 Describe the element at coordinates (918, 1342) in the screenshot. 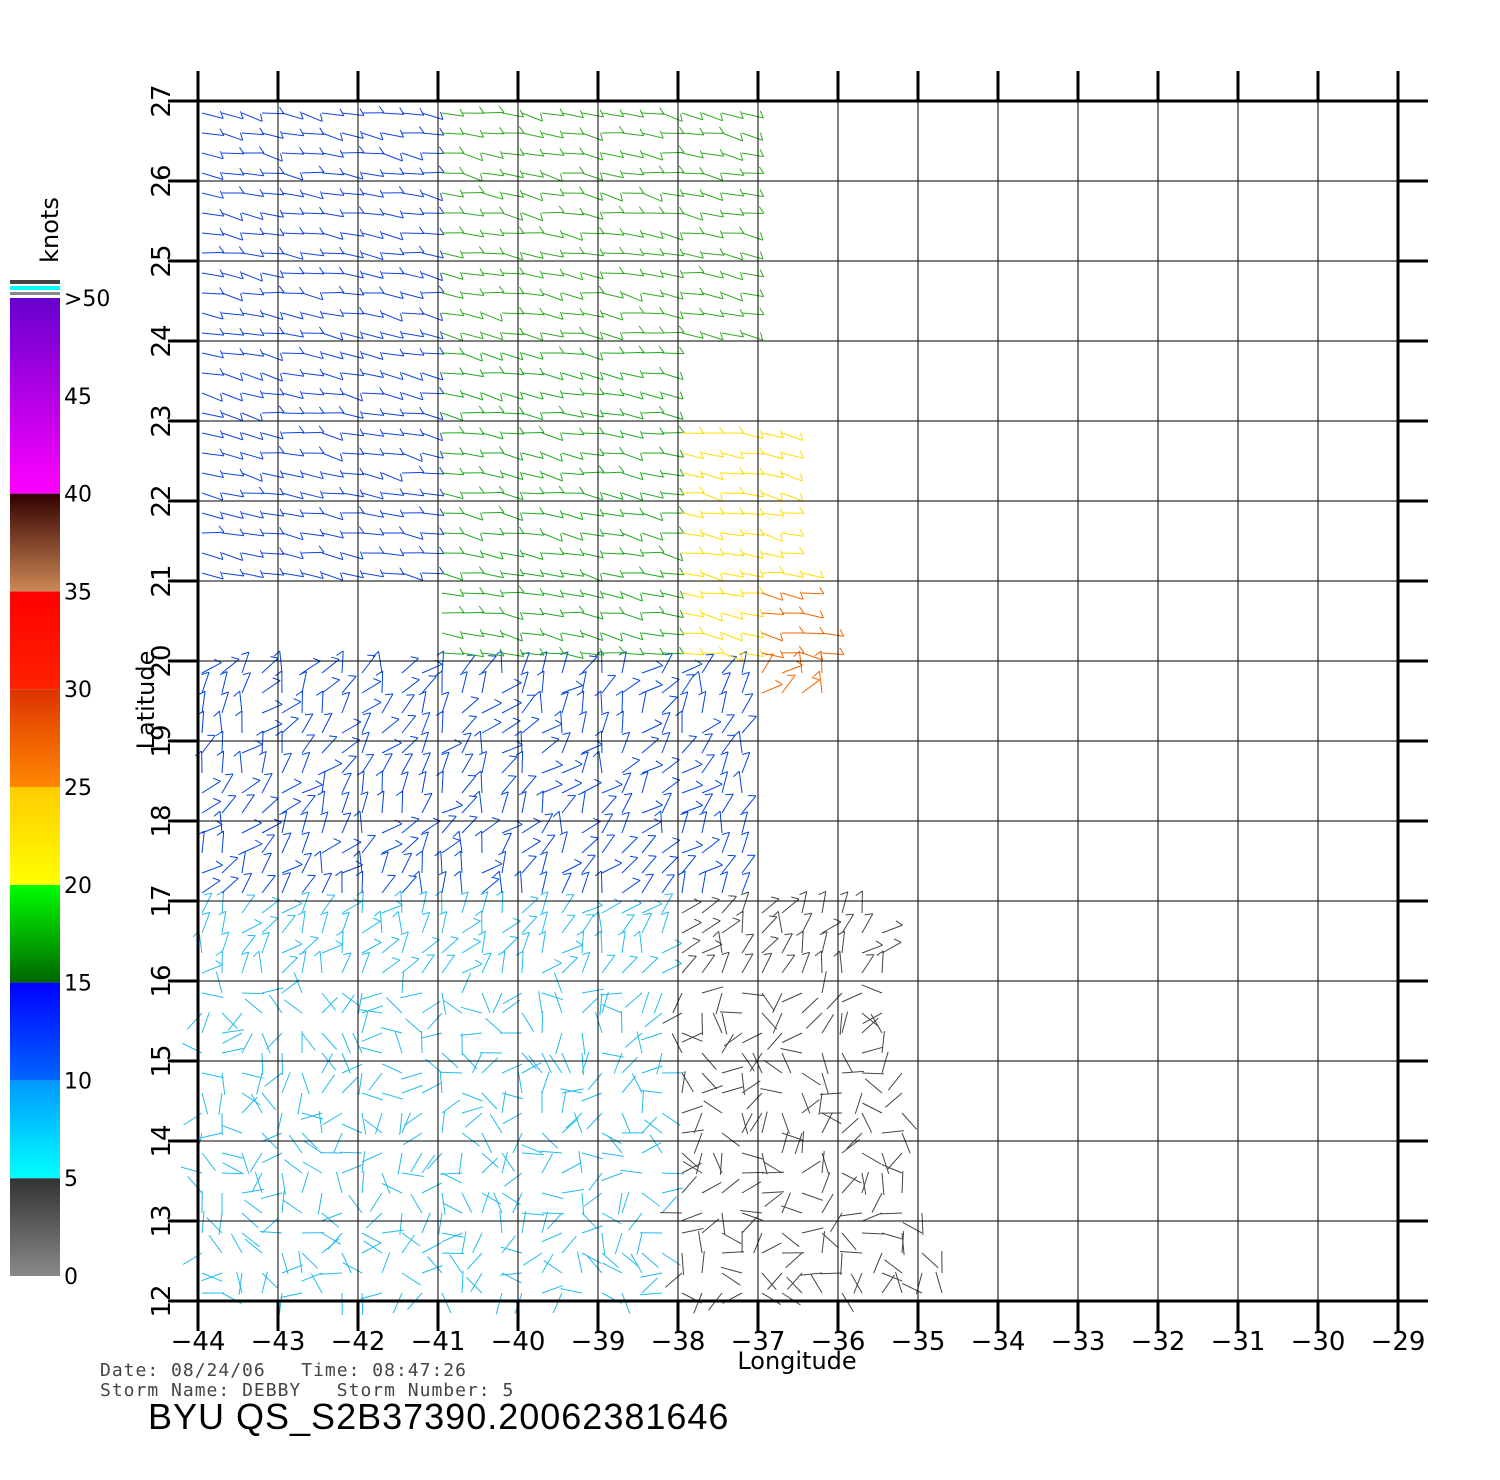

I see `x-tick-label: −35` at that location.